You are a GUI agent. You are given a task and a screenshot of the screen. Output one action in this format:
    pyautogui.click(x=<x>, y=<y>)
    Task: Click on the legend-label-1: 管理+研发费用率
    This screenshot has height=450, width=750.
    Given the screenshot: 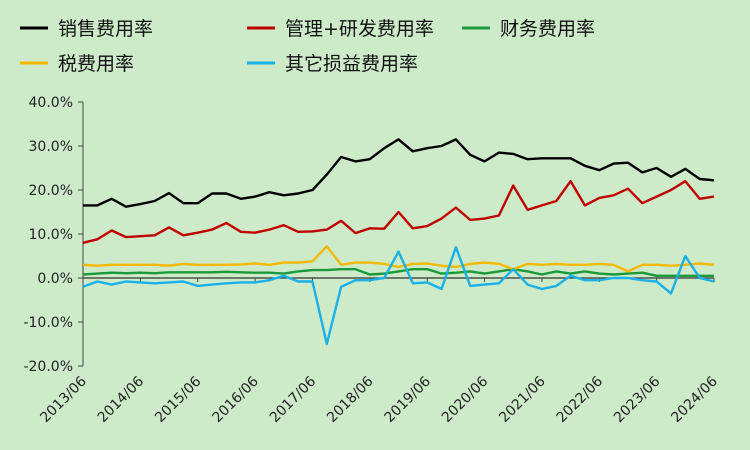 What is the action you would take?
    pyautogui.click(x=359, y=29)
    